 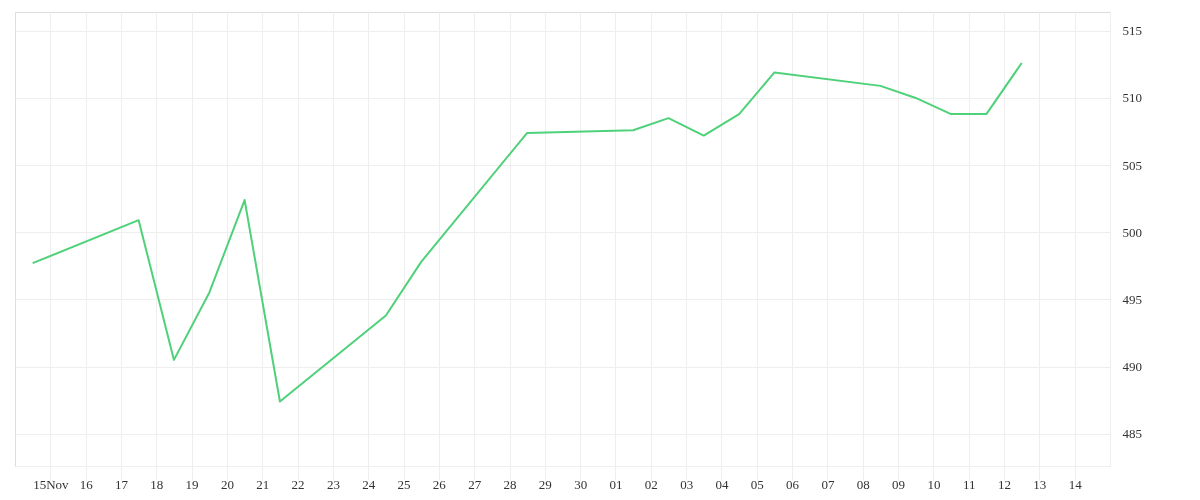 What do you see at coordinates (828, 484) in the screenshot?
I see `x-tick-label: 07` at bounding box center [828, 484].